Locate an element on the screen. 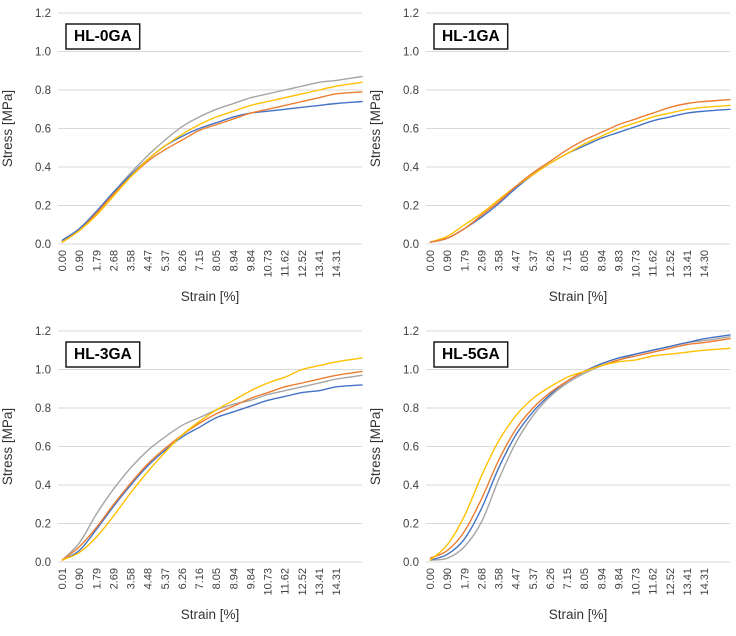  x-tick-label: 4.48 is located at coordinates (149, 578).